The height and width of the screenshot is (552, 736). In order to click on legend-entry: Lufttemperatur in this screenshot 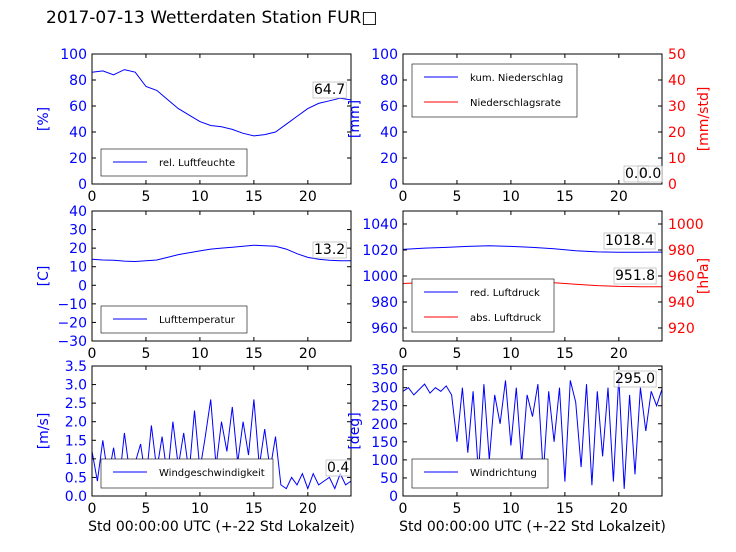, I will do `click(197, 320)`.